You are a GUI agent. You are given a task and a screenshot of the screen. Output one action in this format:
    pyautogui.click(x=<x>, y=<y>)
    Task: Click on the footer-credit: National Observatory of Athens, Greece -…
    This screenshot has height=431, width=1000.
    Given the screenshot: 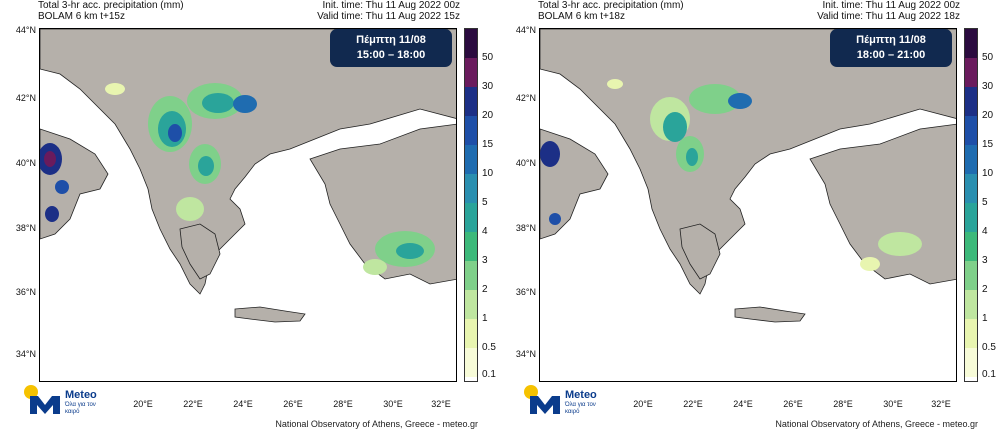 What is the action you would take?
    pyautogui.click(x=876, y=424)
    